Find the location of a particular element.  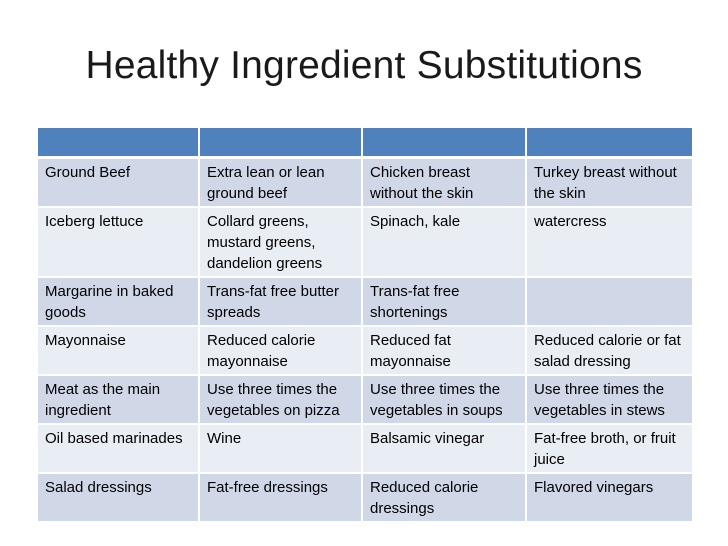

table-cell: Use three times the vegetables in stews is located at coordinates (609, 399).